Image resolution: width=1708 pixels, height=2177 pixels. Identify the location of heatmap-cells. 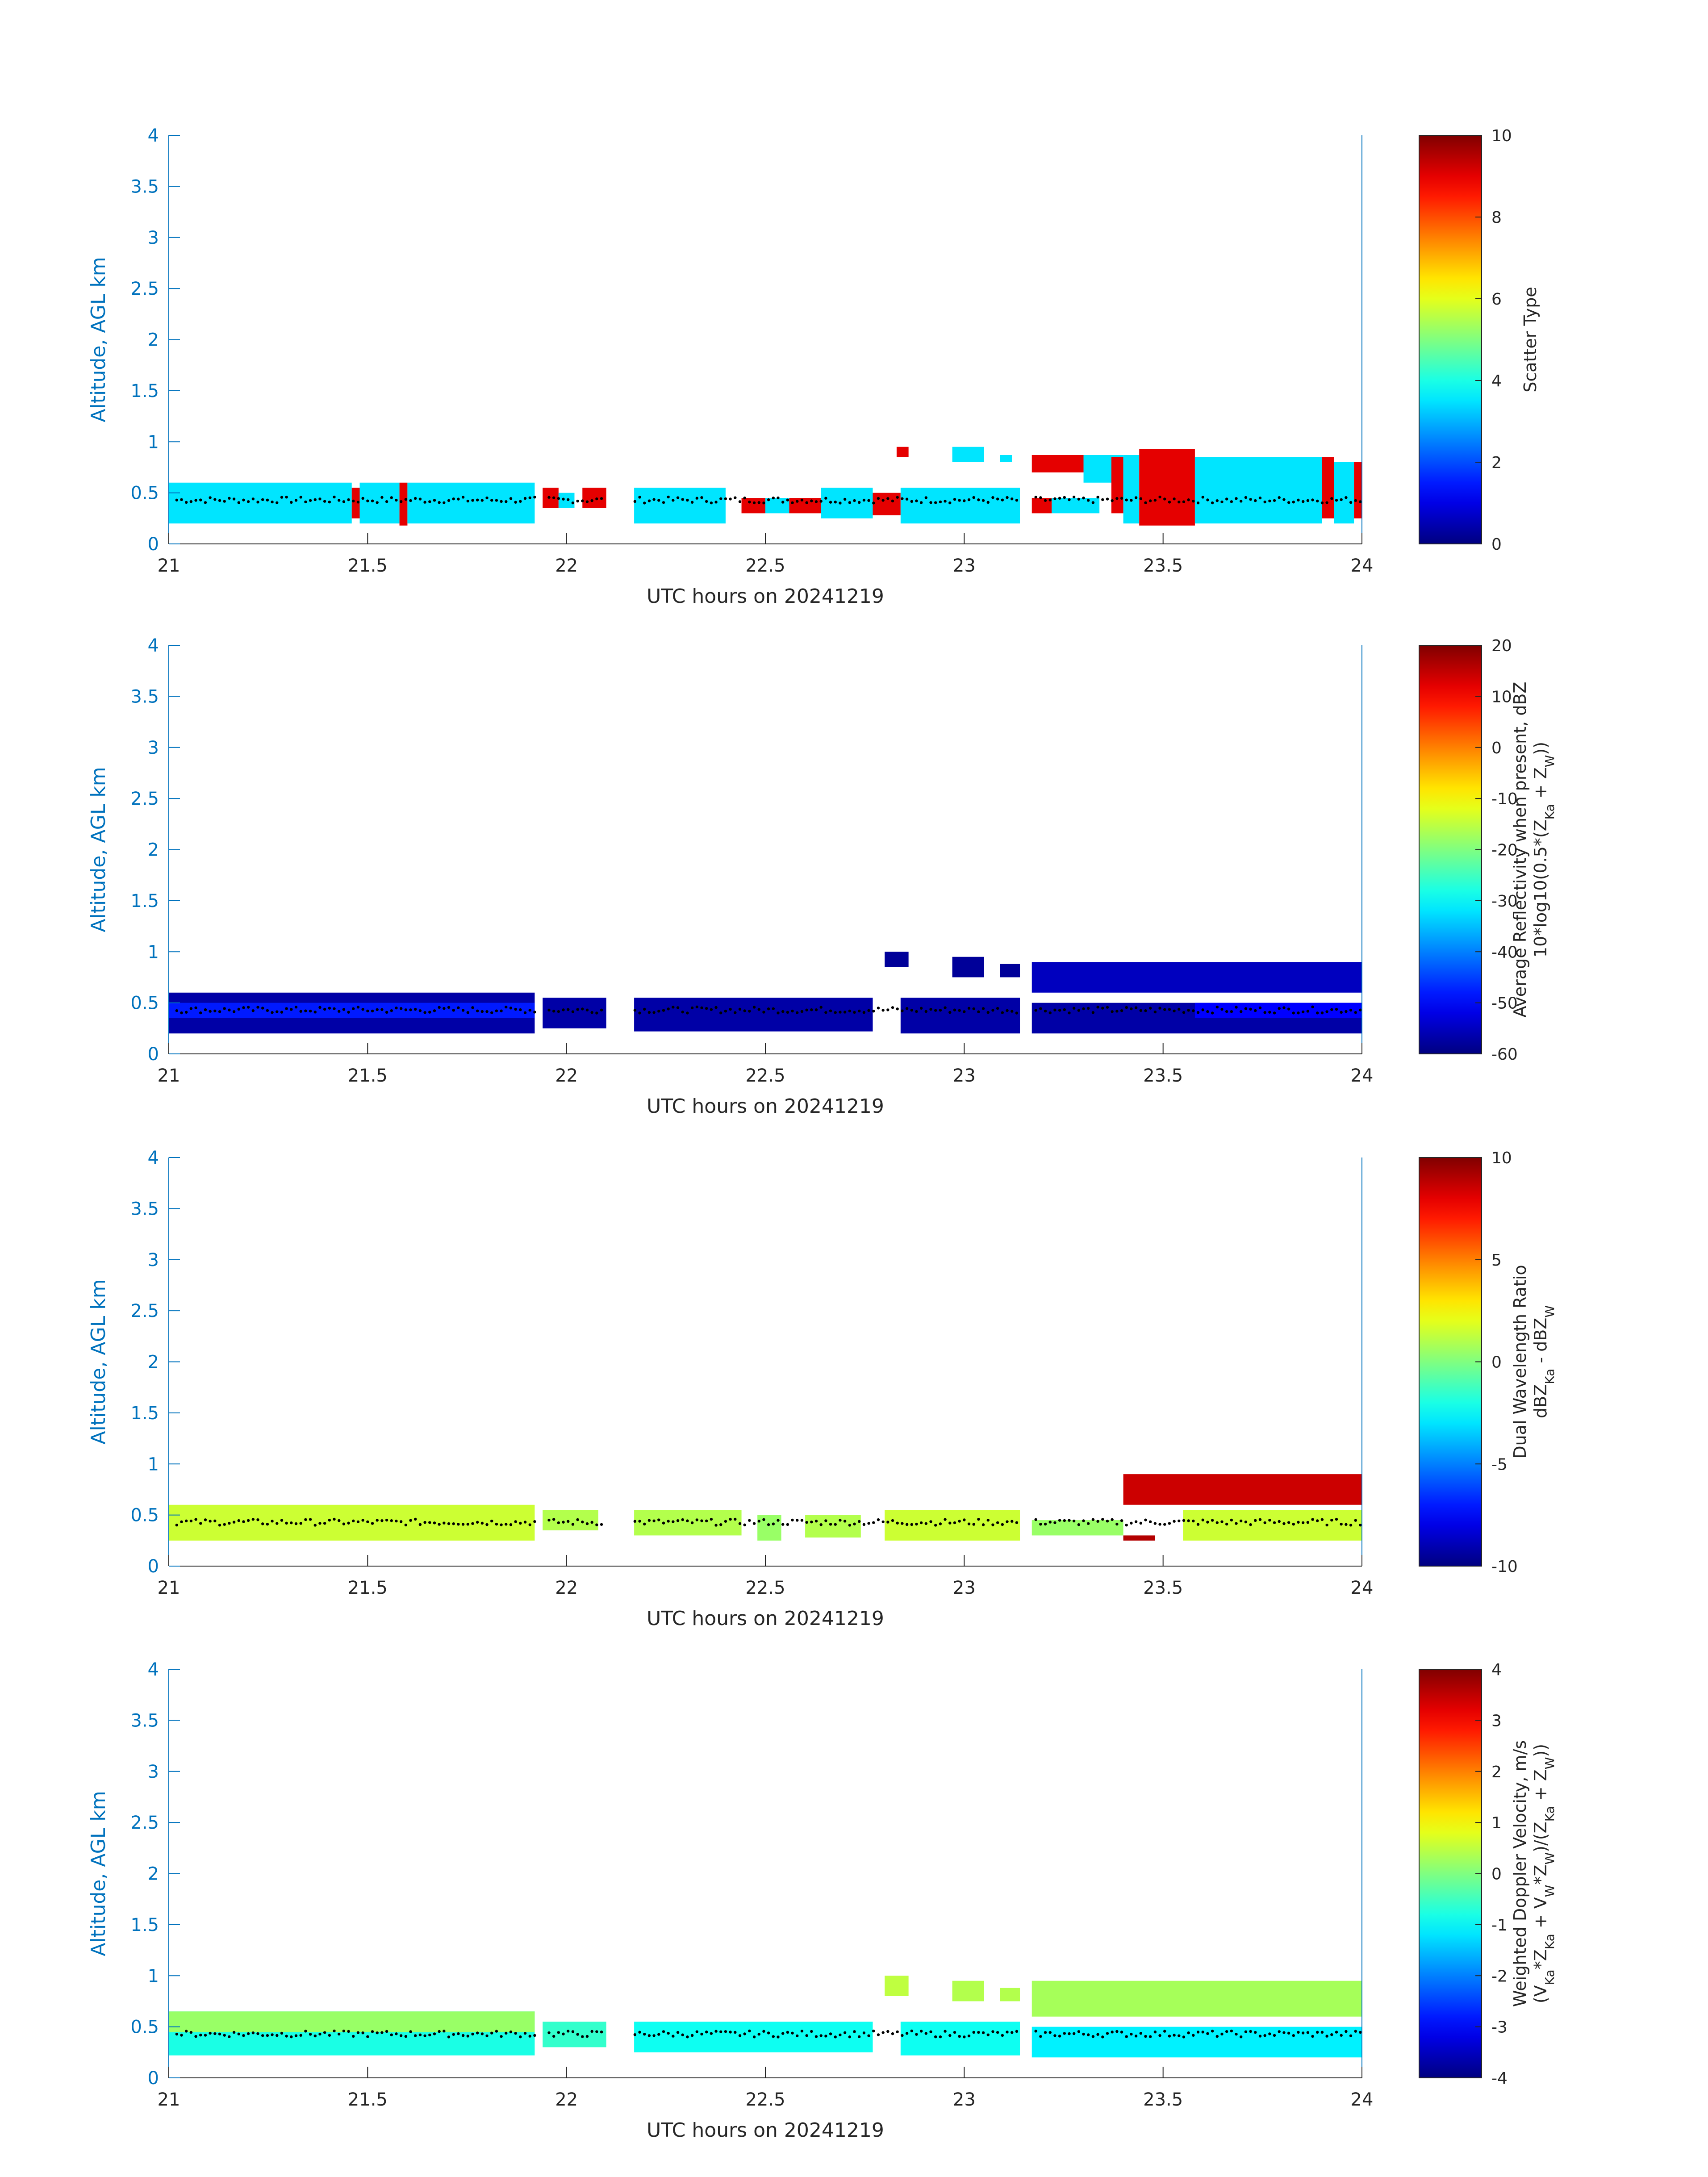
(765, 1507).